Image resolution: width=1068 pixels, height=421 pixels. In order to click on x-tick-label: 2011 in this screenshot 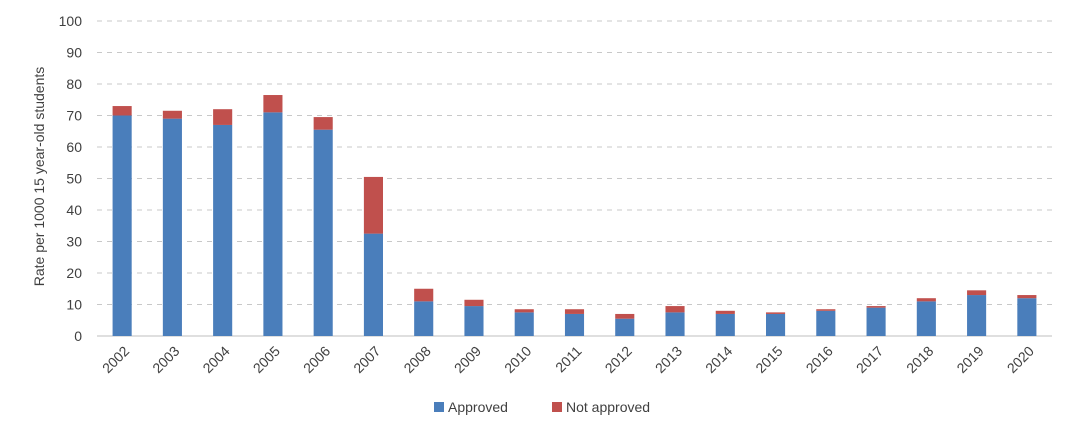, I will do `click(568, 359)`.